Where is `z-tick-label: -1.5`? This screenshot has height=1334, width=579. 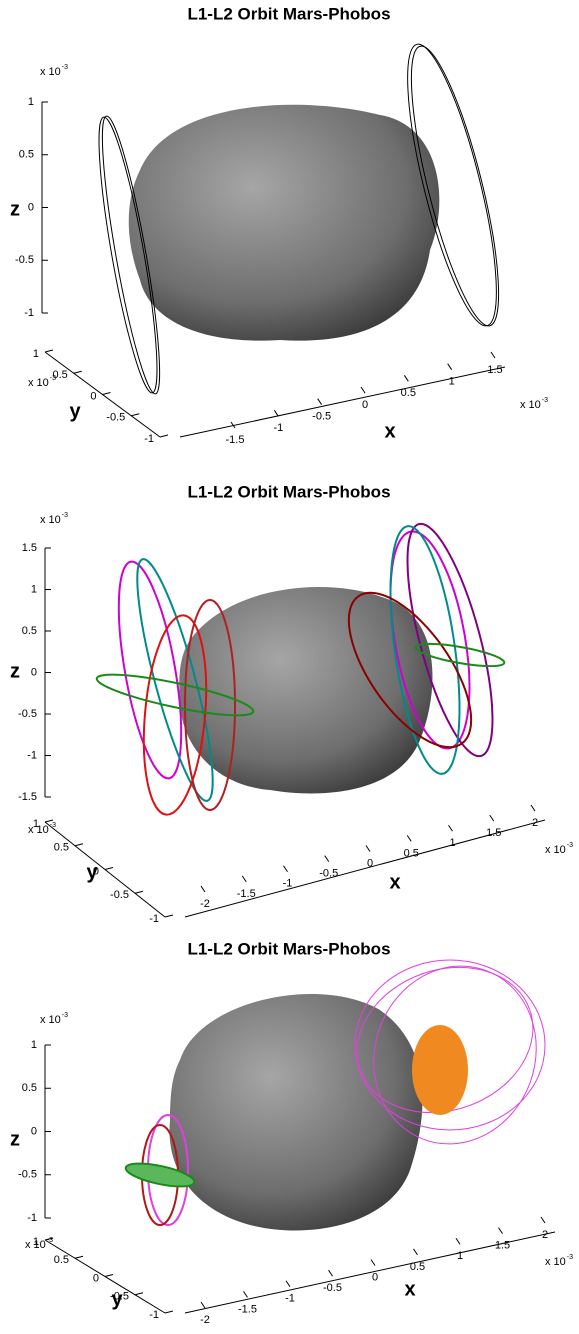
z-tick-label: -1.5 is located at coordinates (27, 797).